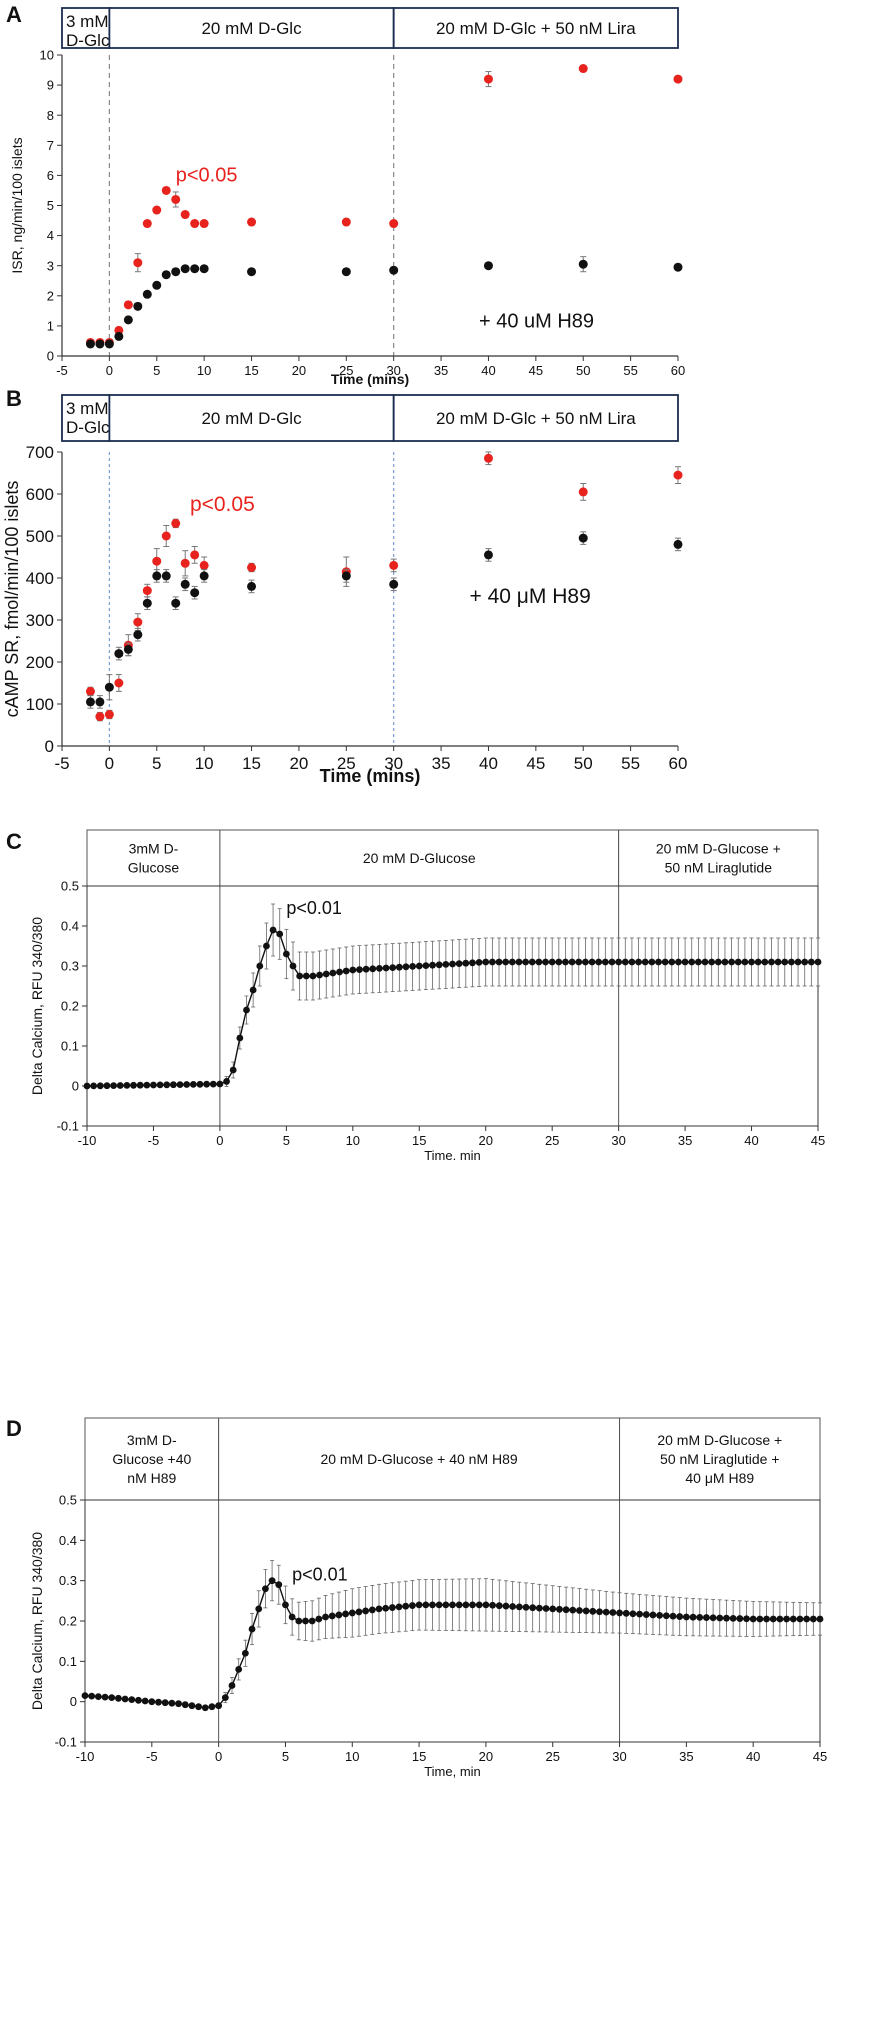  Describe the element at coordinates (50, 325) in the screenshot. I see `y-tick-label: 1` at that location.